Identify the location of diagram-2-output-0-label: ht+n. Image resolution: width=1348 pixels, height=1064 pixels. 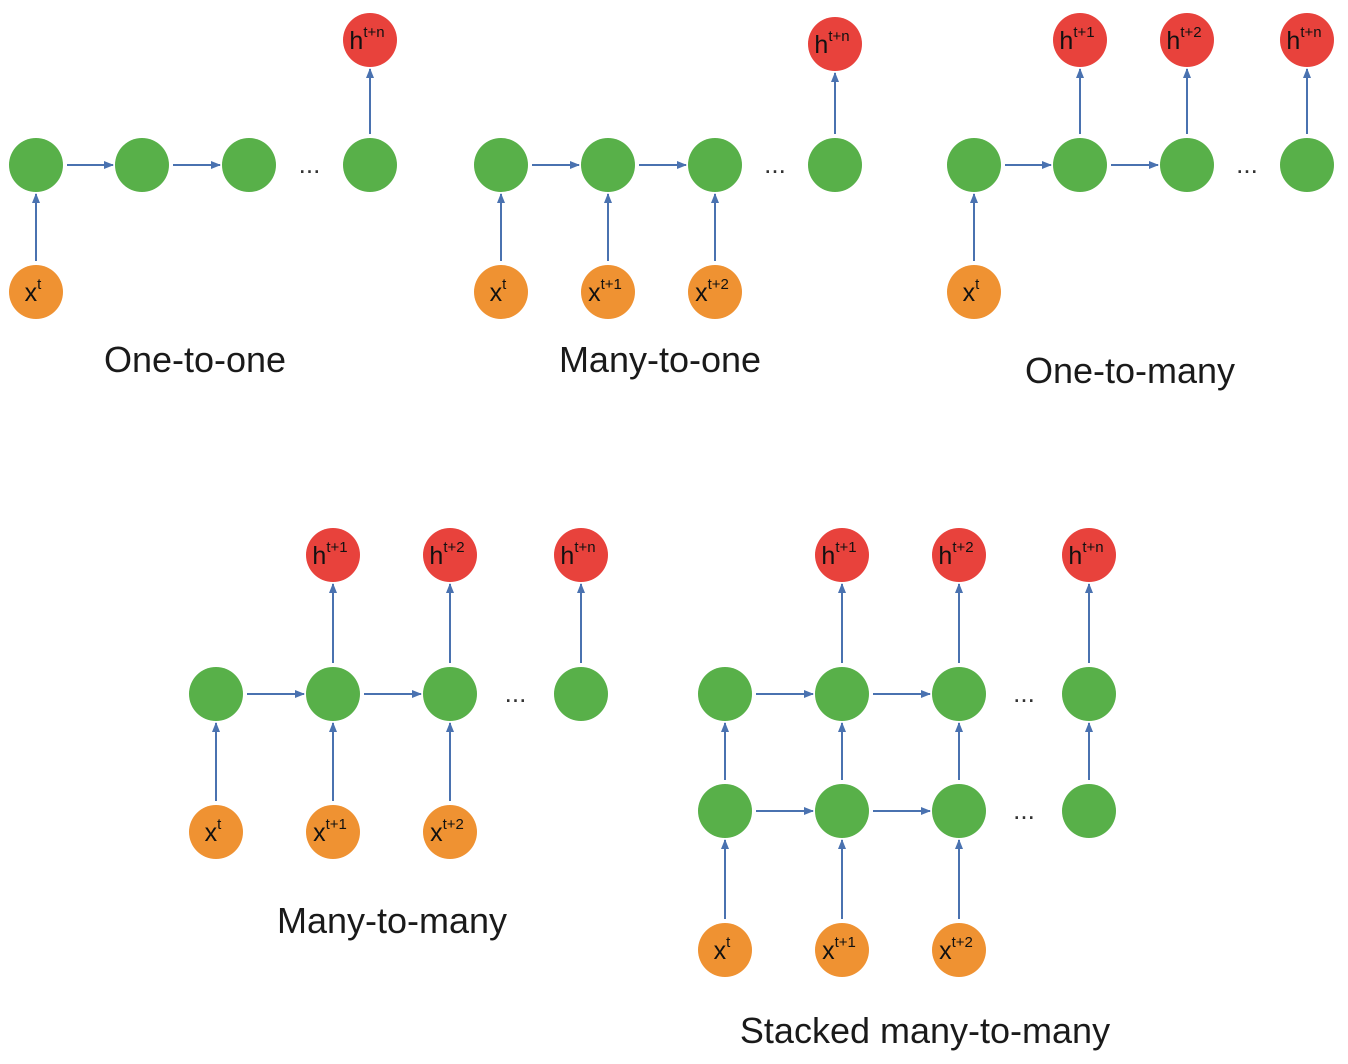
(831, 43).